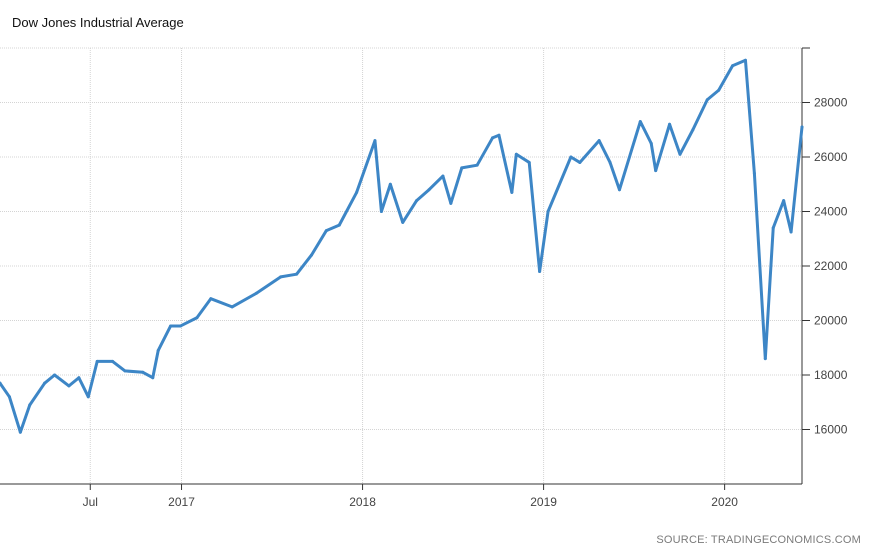  I want to click on x-tick-label: 2020, so click(724, 502).